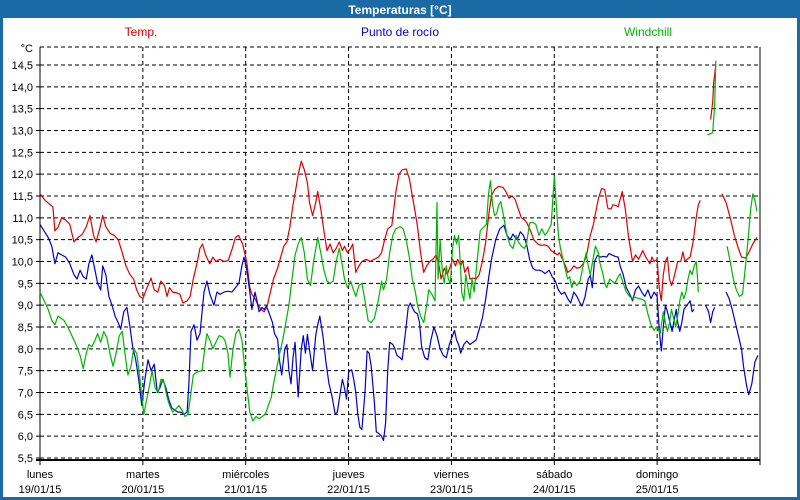  What do you see at coordinates (27, 49) in the screenshot?
I see `y-axis-unit-label: °C` at bounding box center [27, 49].